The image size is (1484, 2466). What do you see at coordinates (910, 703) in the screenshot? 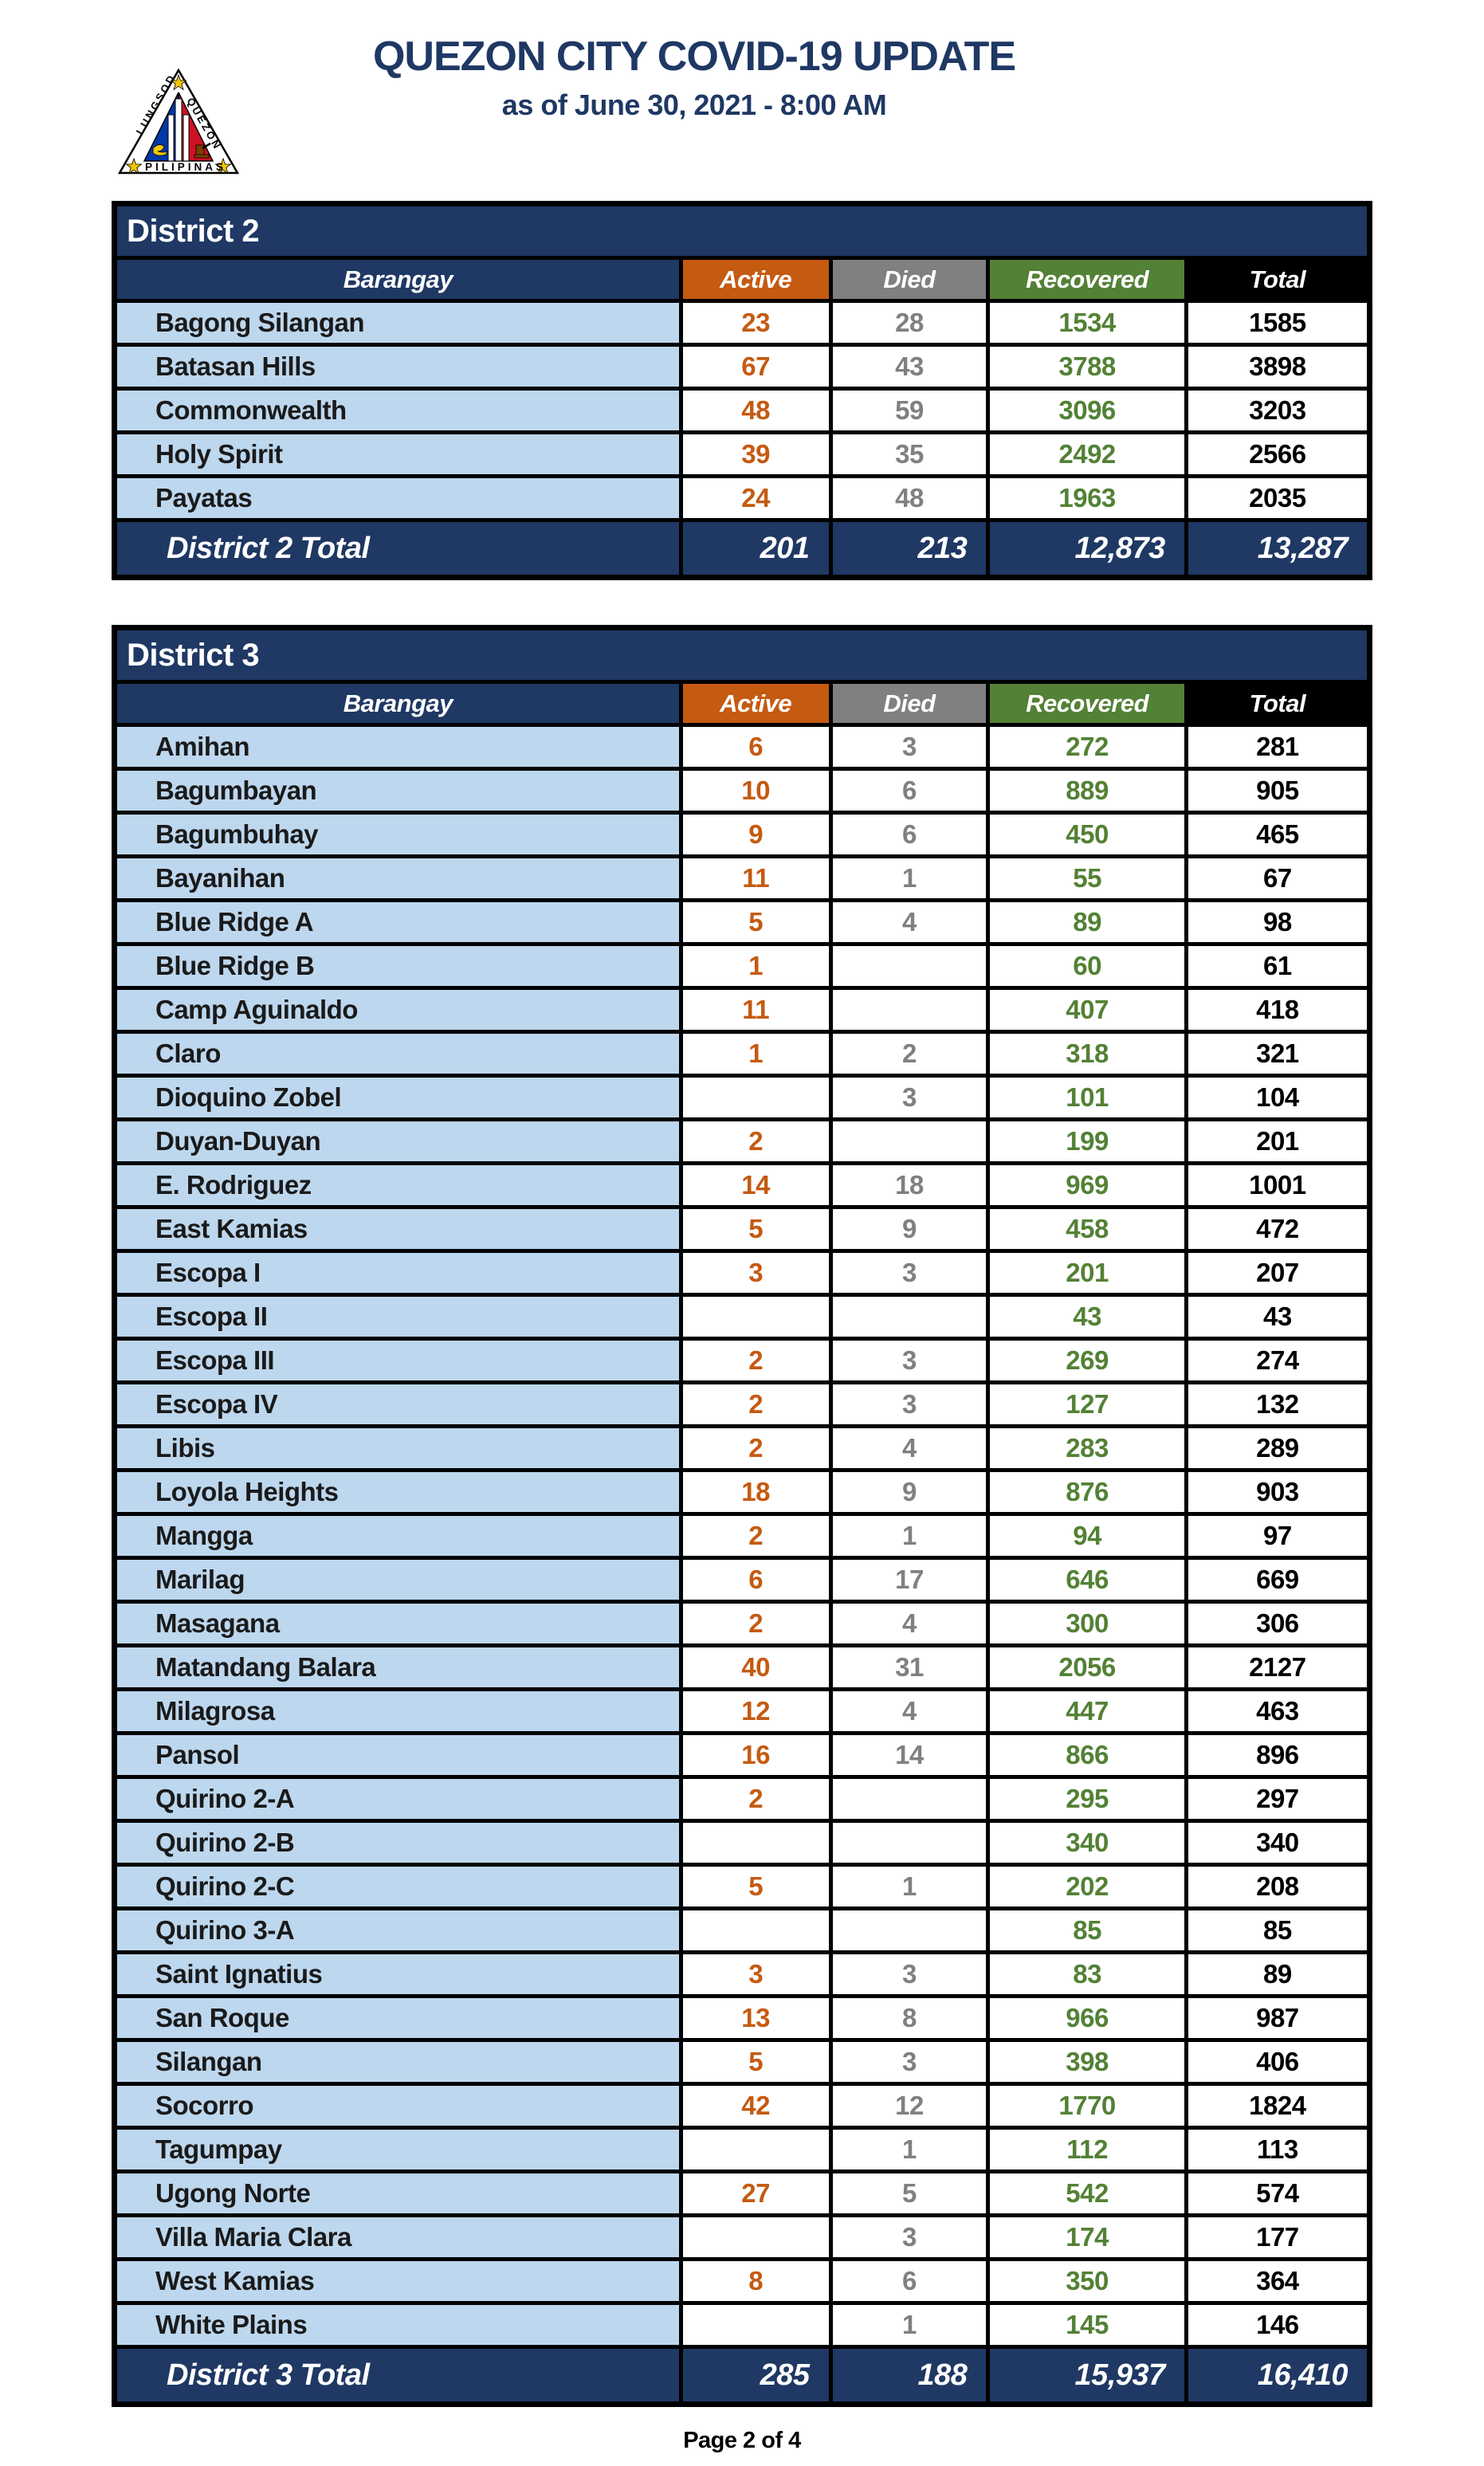
I see `column-header-died: Died` at bounding box center [910, 703].